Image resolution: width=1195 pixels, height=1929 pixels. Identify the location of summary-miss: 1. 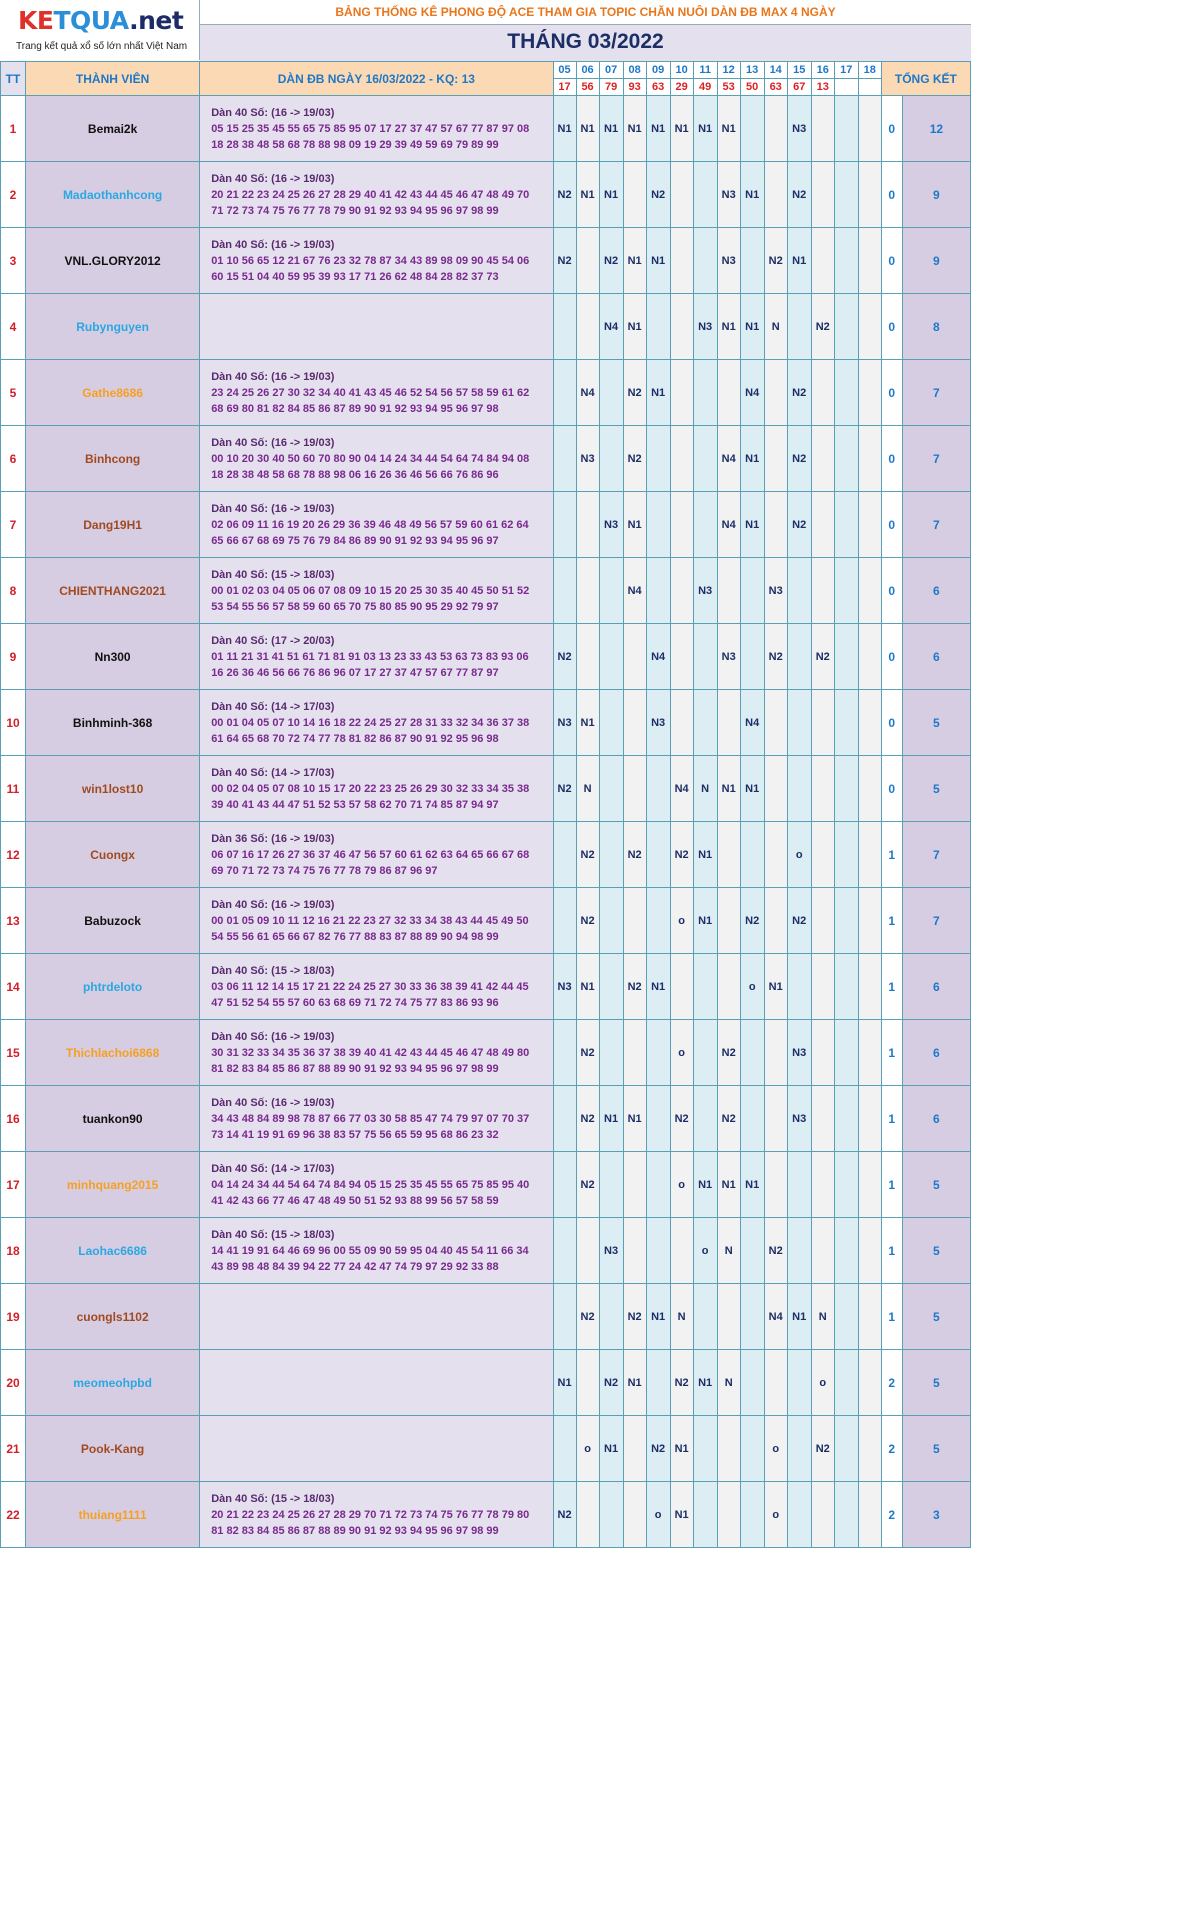
(891, 1052).